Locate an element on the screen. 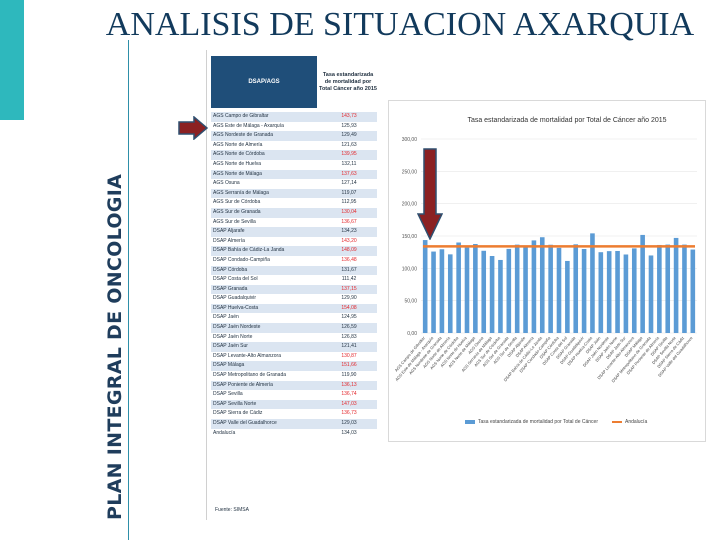  table-row: AGS Norte de Málaga 137,63 is located at coordinates (294, 174).